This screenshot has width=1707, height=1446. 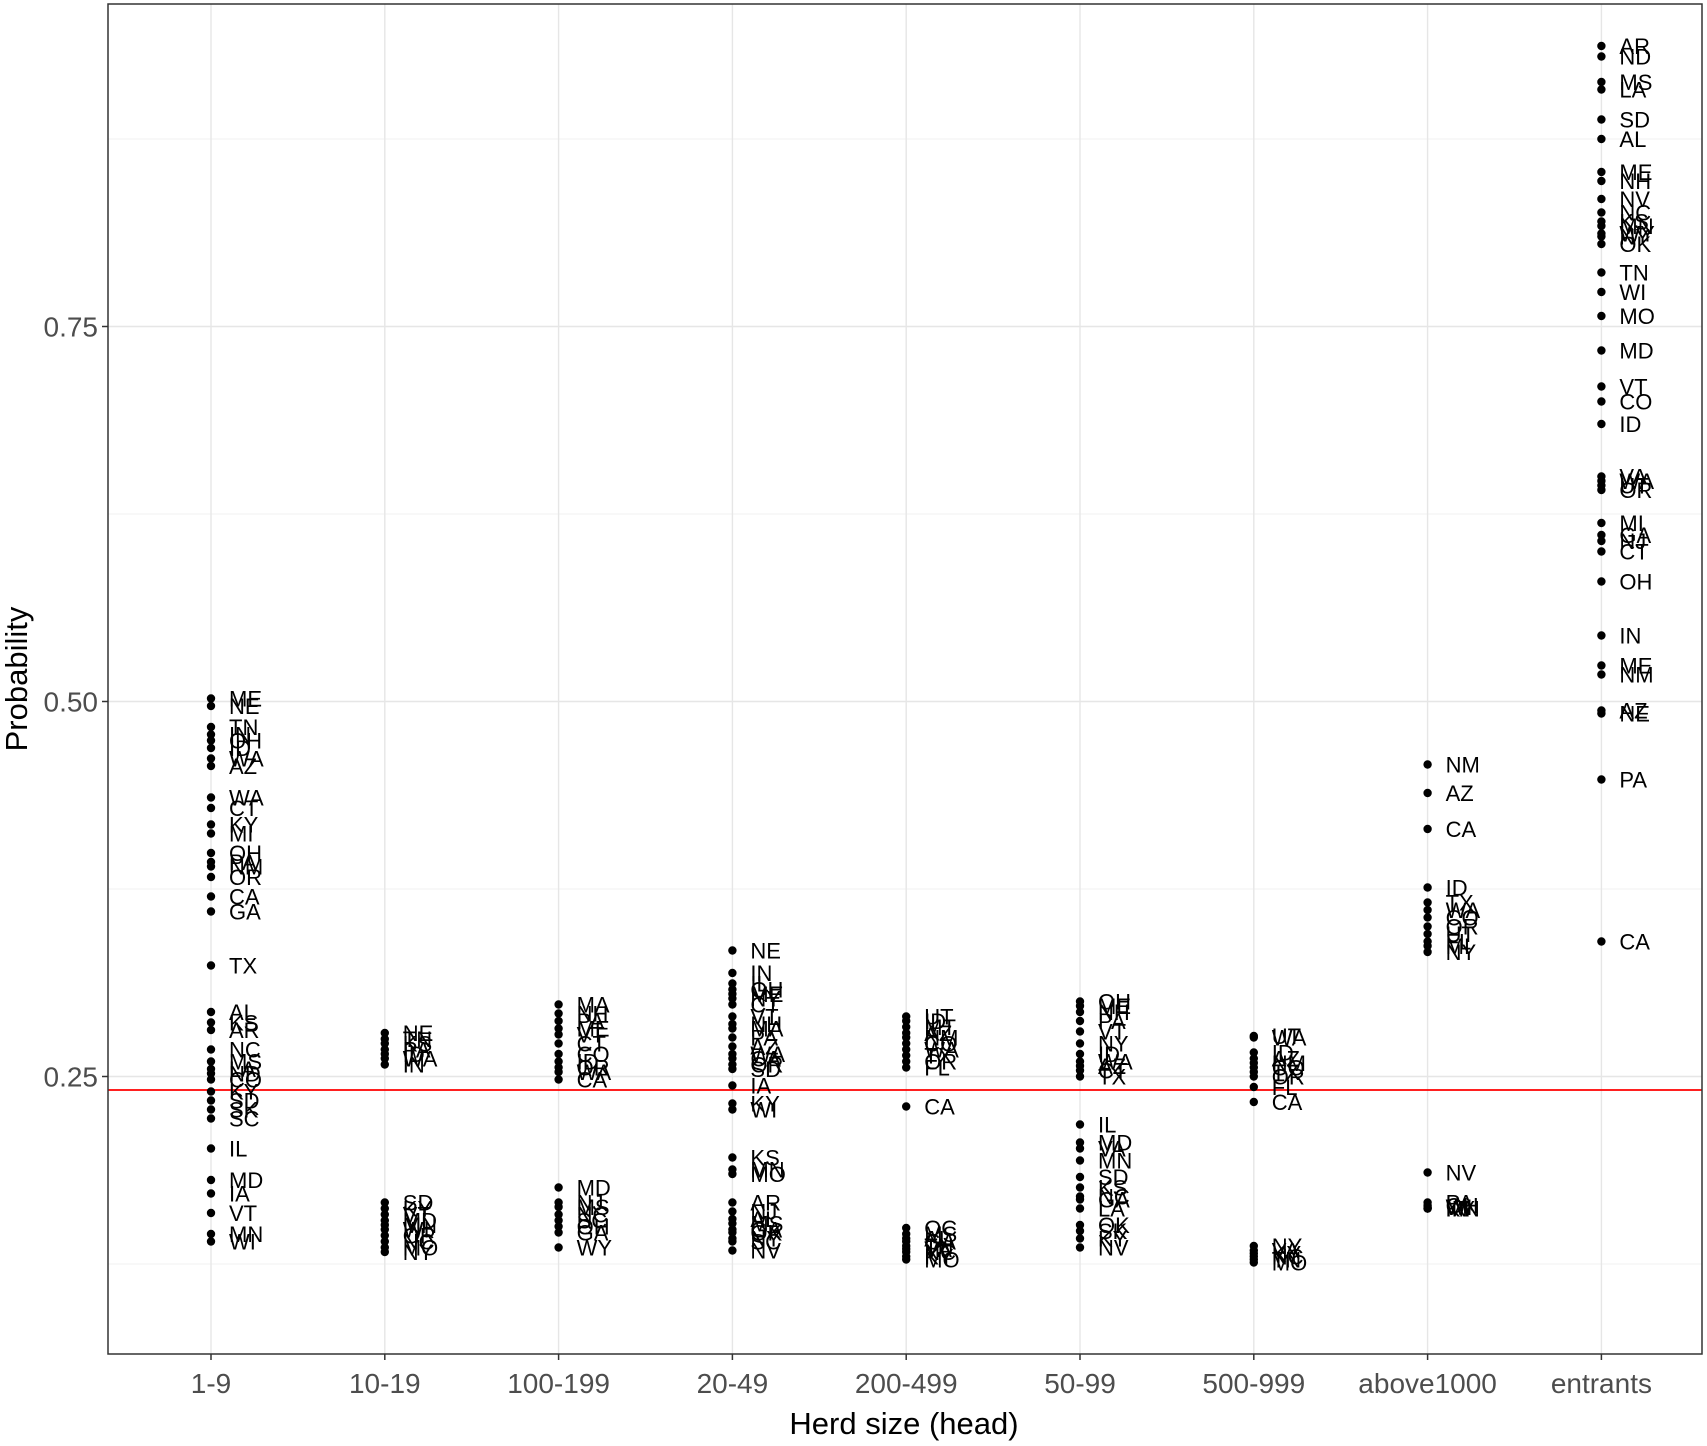 What do you see at coordinates (244, 1030) in the screenshot?
I see `point-label: AR` at bounding box center [244, 1030].